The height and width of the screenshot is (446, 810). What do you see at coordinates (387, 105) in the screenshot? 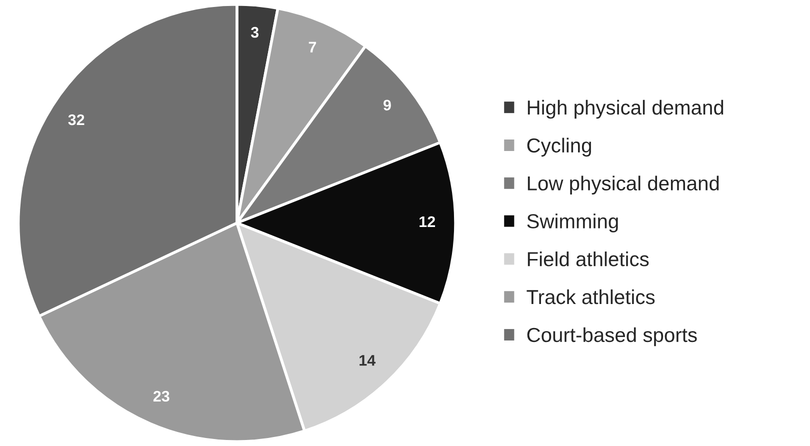
I see `data-label: 9` at bounding box center [387, 105].